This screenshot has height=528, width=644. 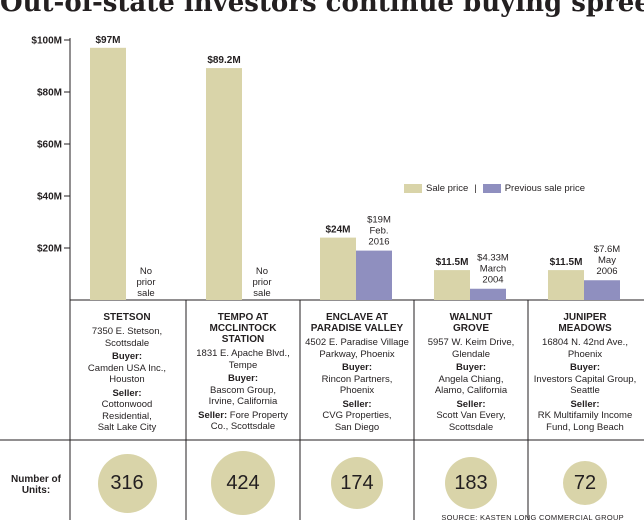 I want to click on legend-swatch-sale, so click(x=413, y=188).